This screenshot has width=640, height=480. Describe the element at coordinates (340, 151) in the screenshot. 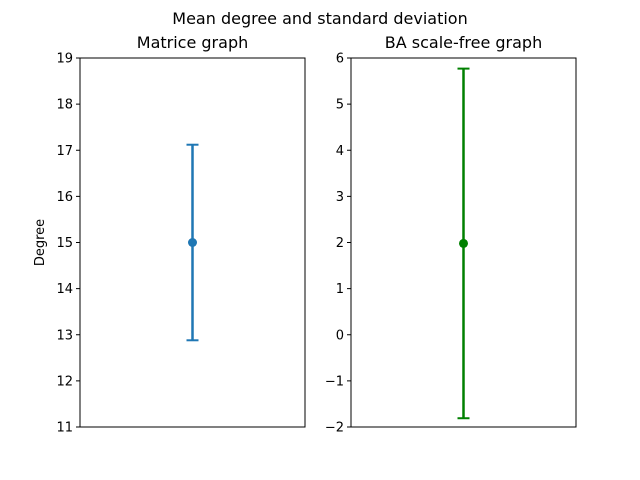

I see `y-tick-label: 4` at that location.